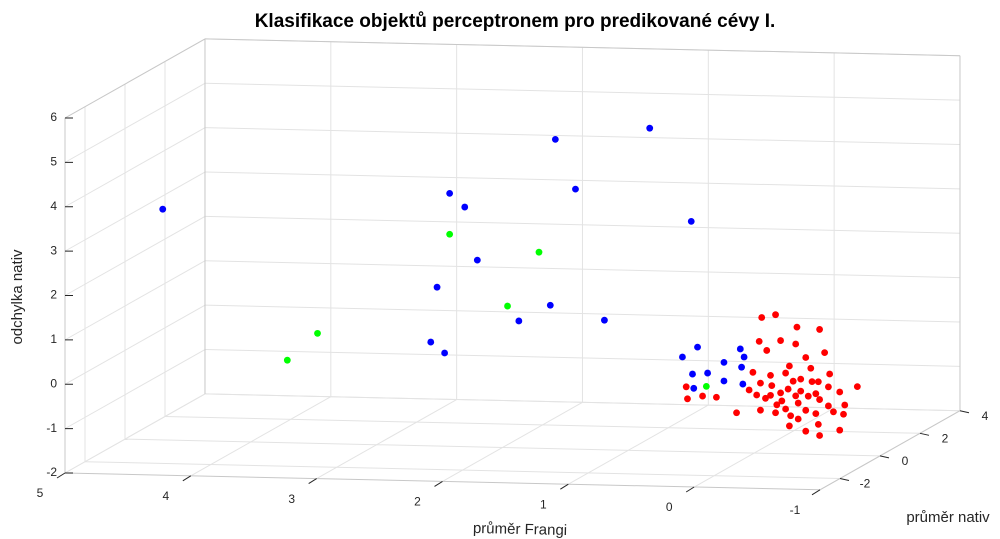 This screenshot has height=539, width=1000. What do you see at coordinates (51, 428) in the screenshot?
I see `z-tick-label: -1` at bounding box center [51, 428].